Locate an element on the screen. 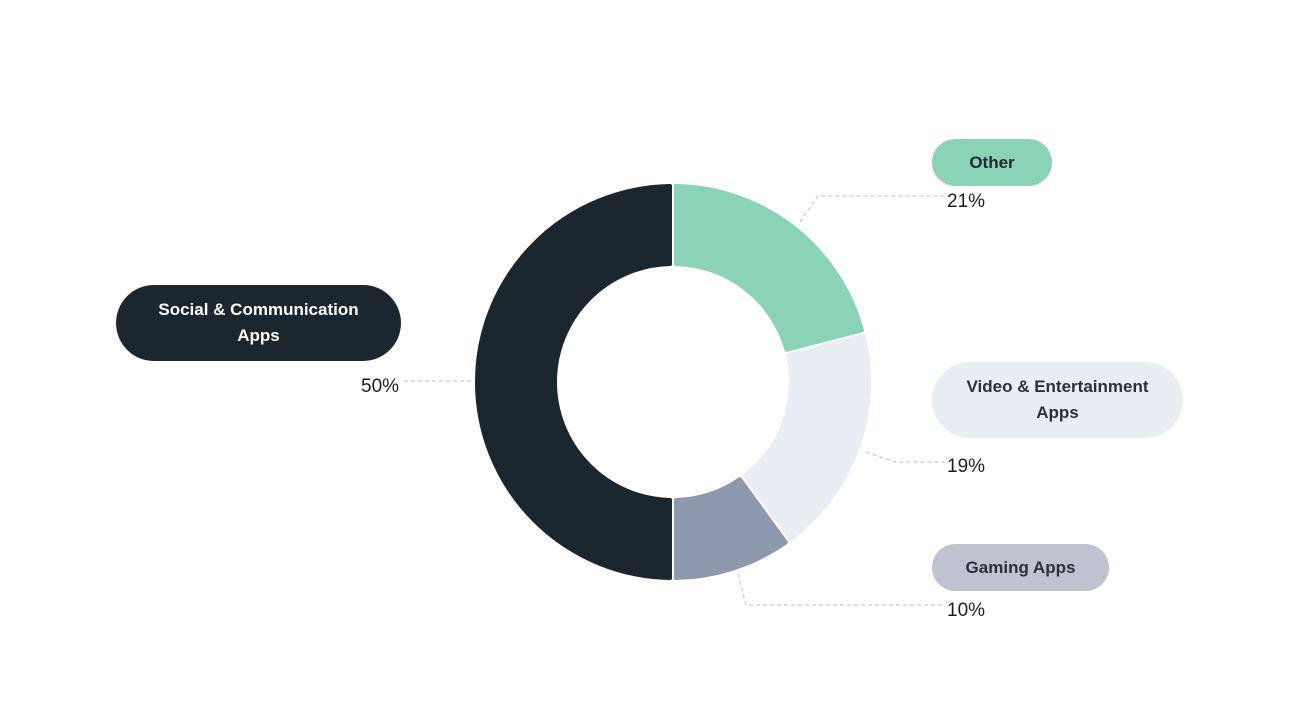 The image size is (1295, 725). value-label-other: 21% is located at coordinates (966, 201).